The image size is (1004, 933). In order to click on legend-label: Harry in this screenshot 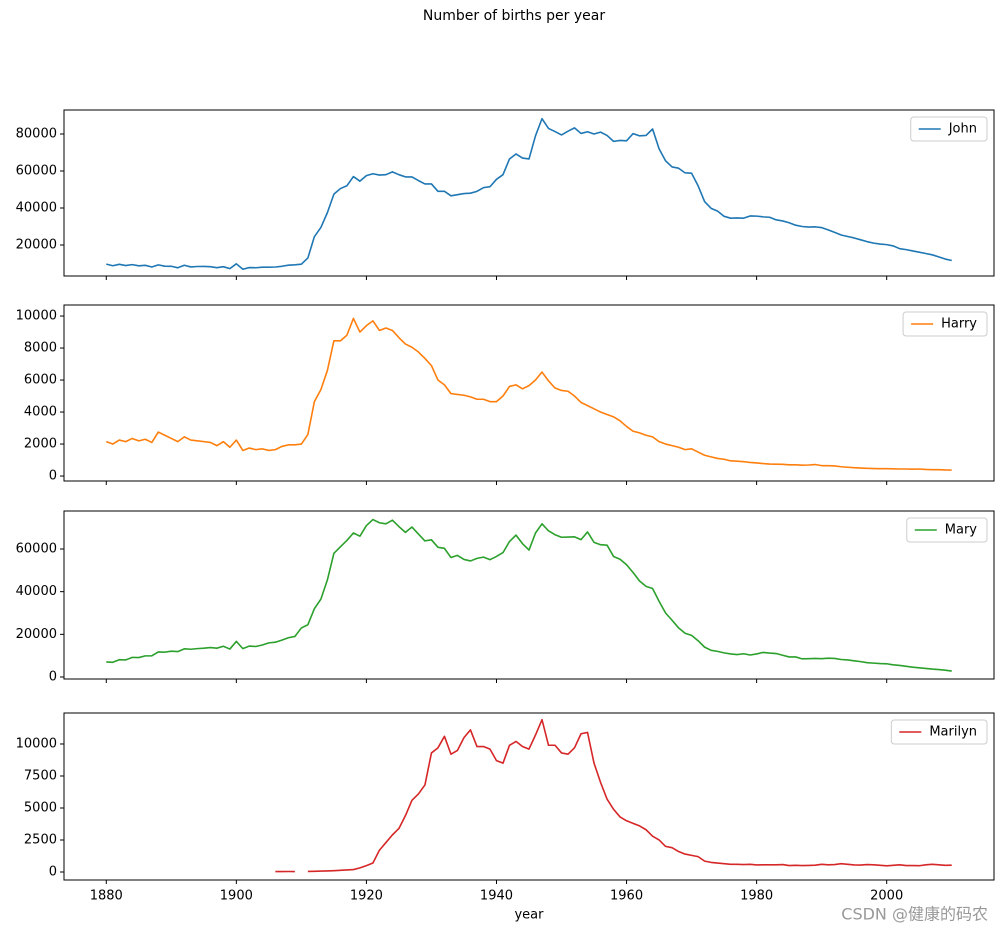, I will do `click(959, 324)`.